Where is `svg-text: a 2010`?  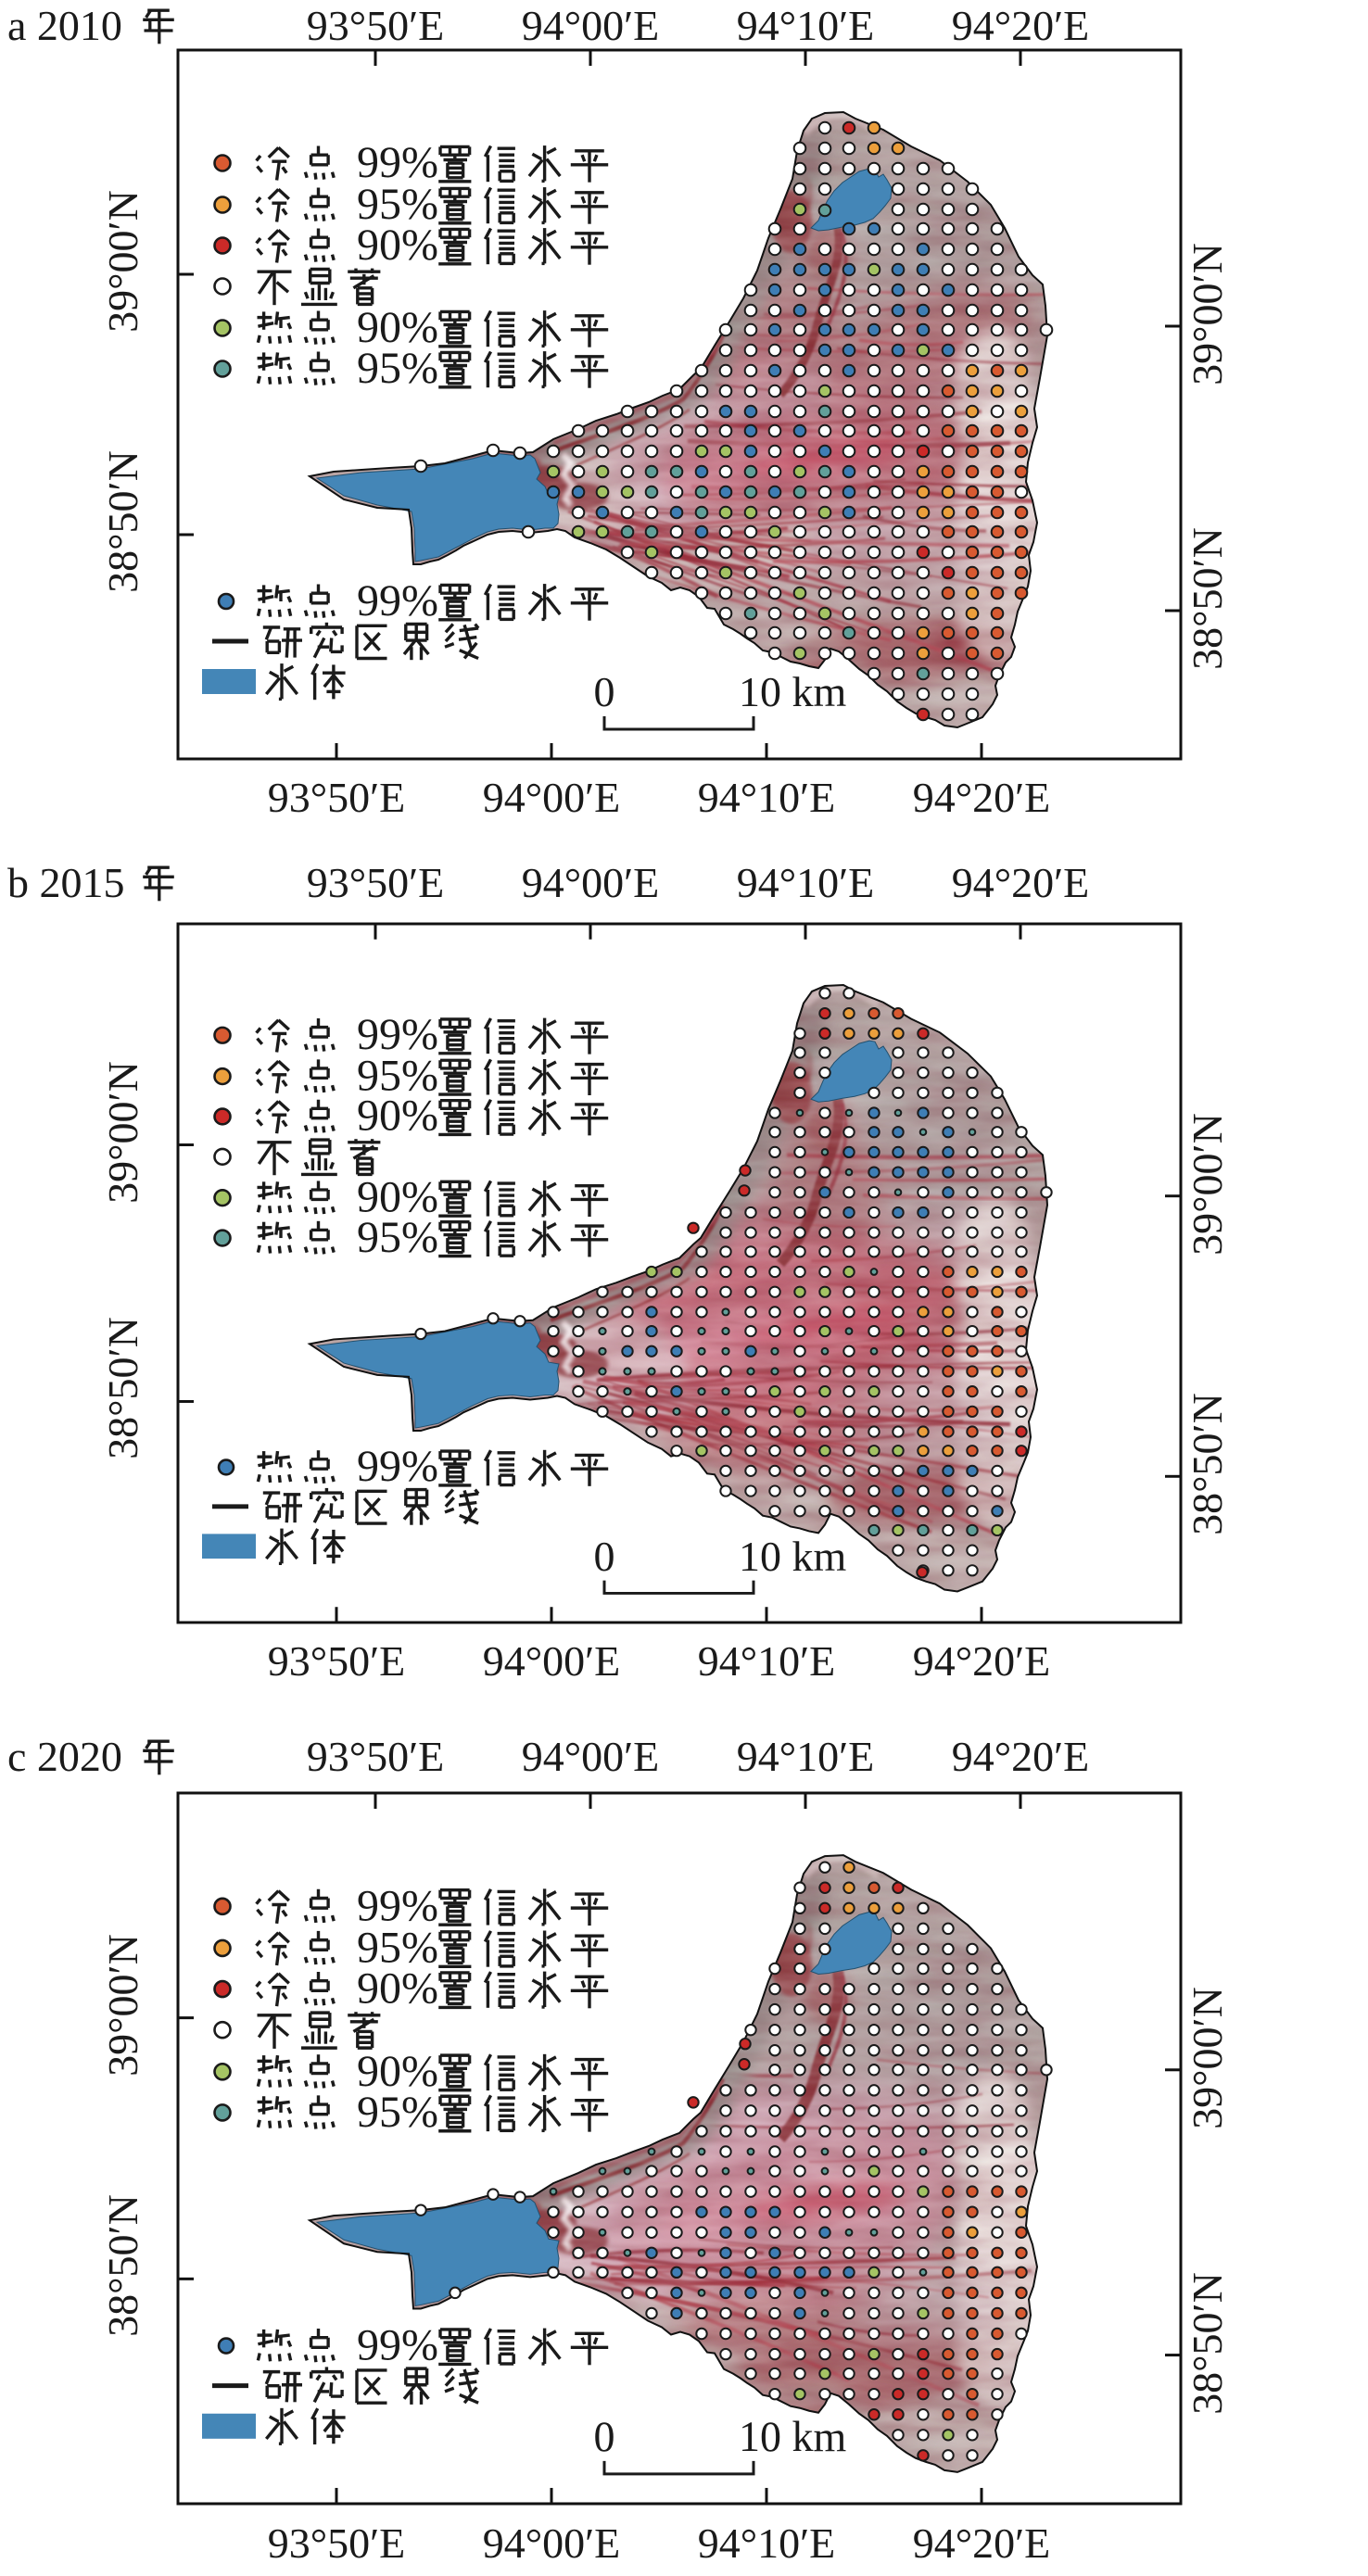
svg-text: a 2010 is located at coordinates (64, 25).